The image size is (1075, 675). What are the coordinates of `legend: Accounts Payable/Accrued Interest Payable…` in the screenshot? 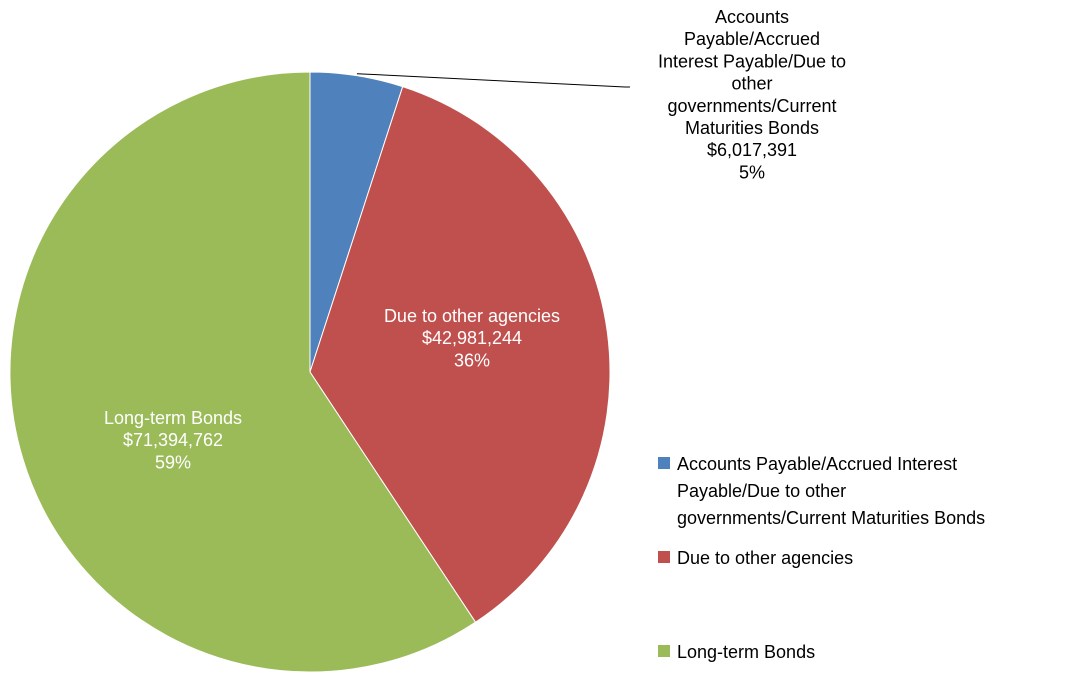 It's located at (821, 558).